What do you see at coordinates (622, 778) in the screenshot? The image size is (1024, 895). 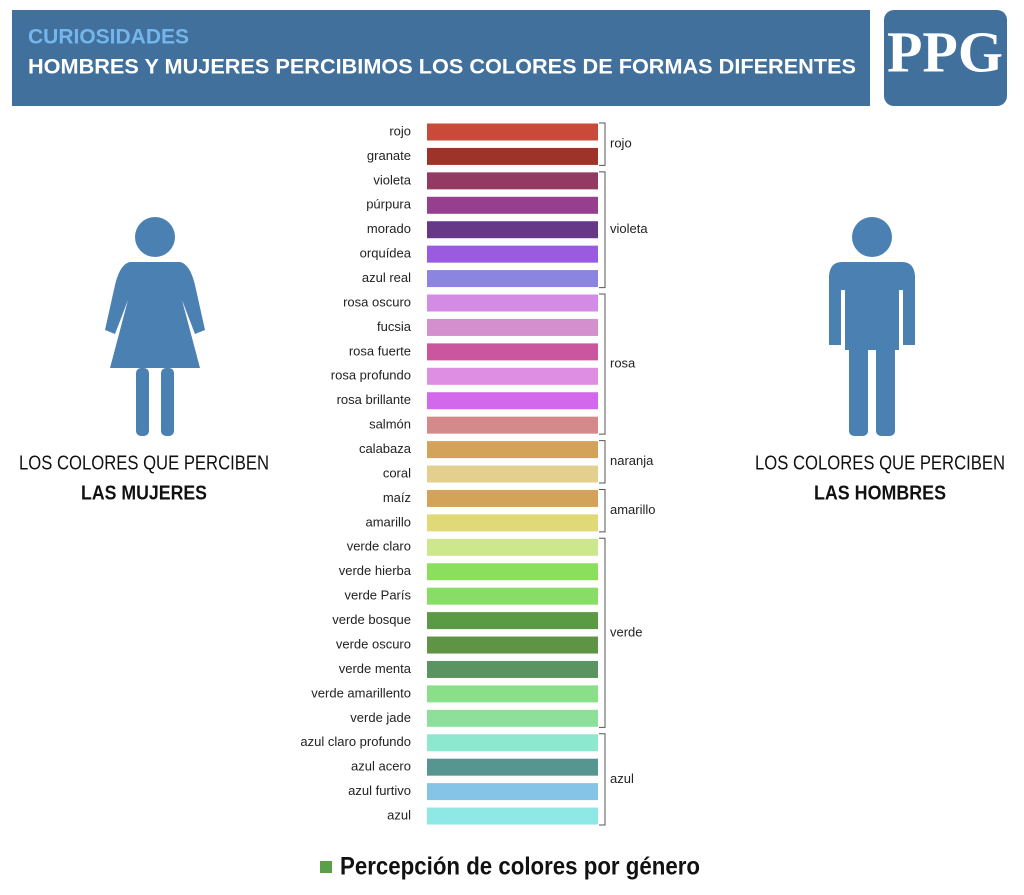 I see `group-name: azul` at bounding box center [622, 778].